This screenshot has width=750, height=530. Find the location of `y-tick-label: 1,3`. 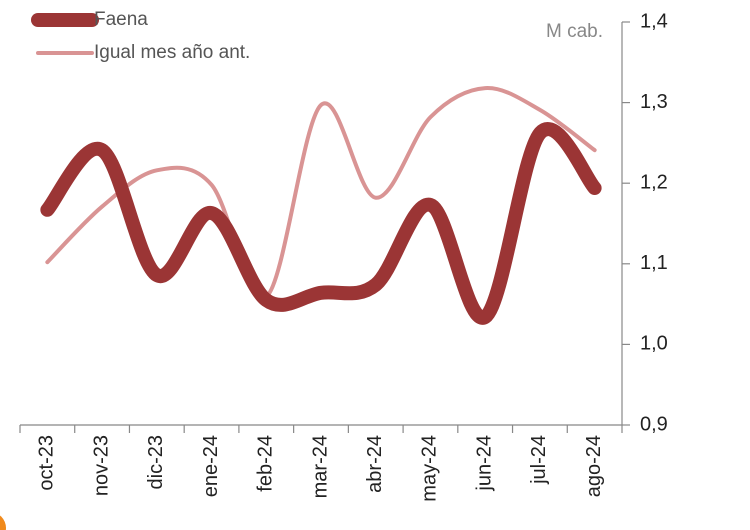

y-tick-label: 1,3 is located at coordinates (654, 102).